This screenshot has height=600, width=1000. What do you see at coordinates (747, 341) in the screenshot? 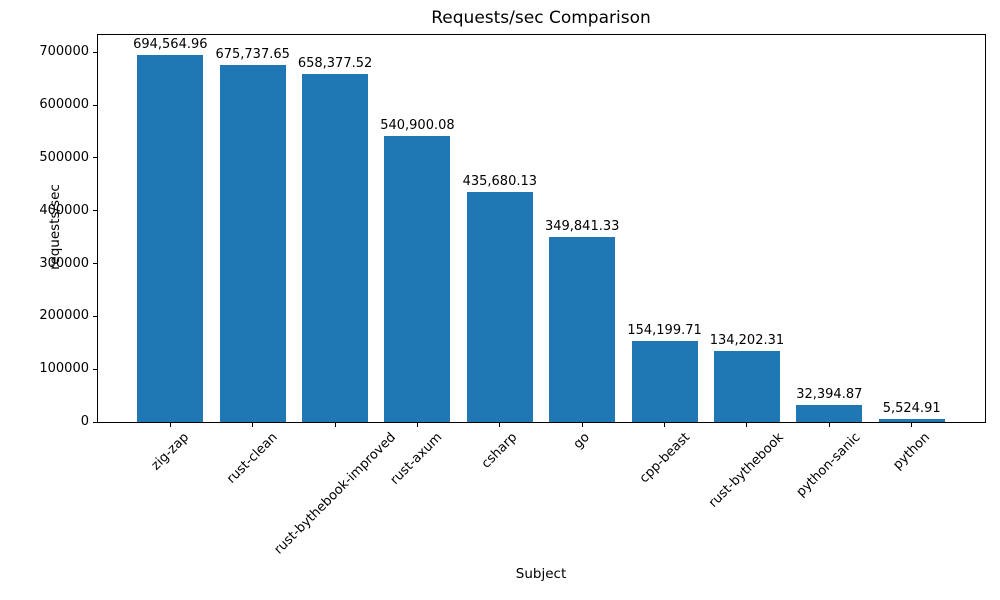
I see `bar-value-label: 134,202.31` at bounding box center [747, 341].